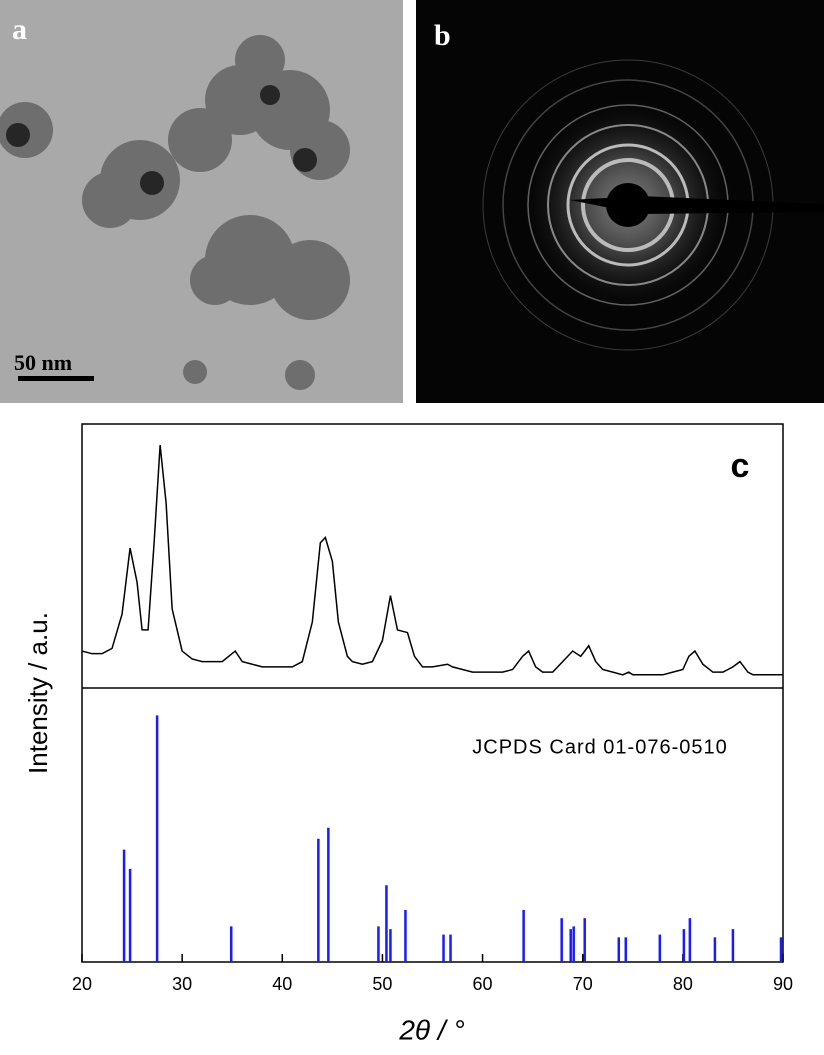 Image resolution: width=824 pixels, height=1055 pixels. I want to click on x-tick-label: 80, so click(683, 984).